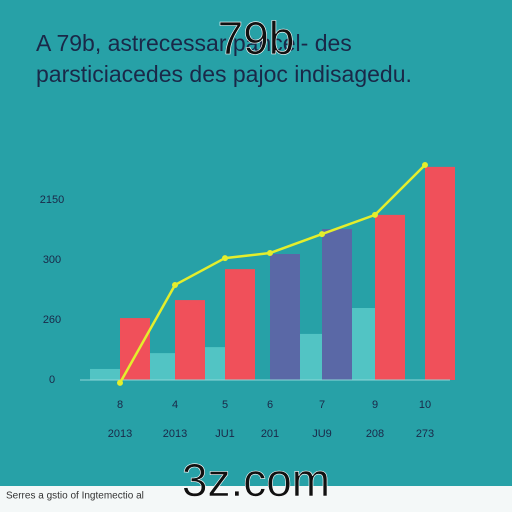  What do you see at coordinates (175, 405) in the screenshot?
I see `x-tick-label: 4` at bounding box center [175, 405].